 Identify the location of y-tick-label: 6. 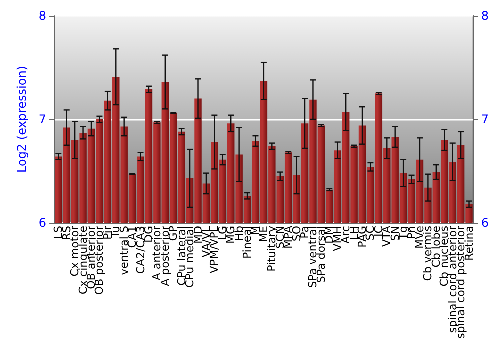
(42, 223).